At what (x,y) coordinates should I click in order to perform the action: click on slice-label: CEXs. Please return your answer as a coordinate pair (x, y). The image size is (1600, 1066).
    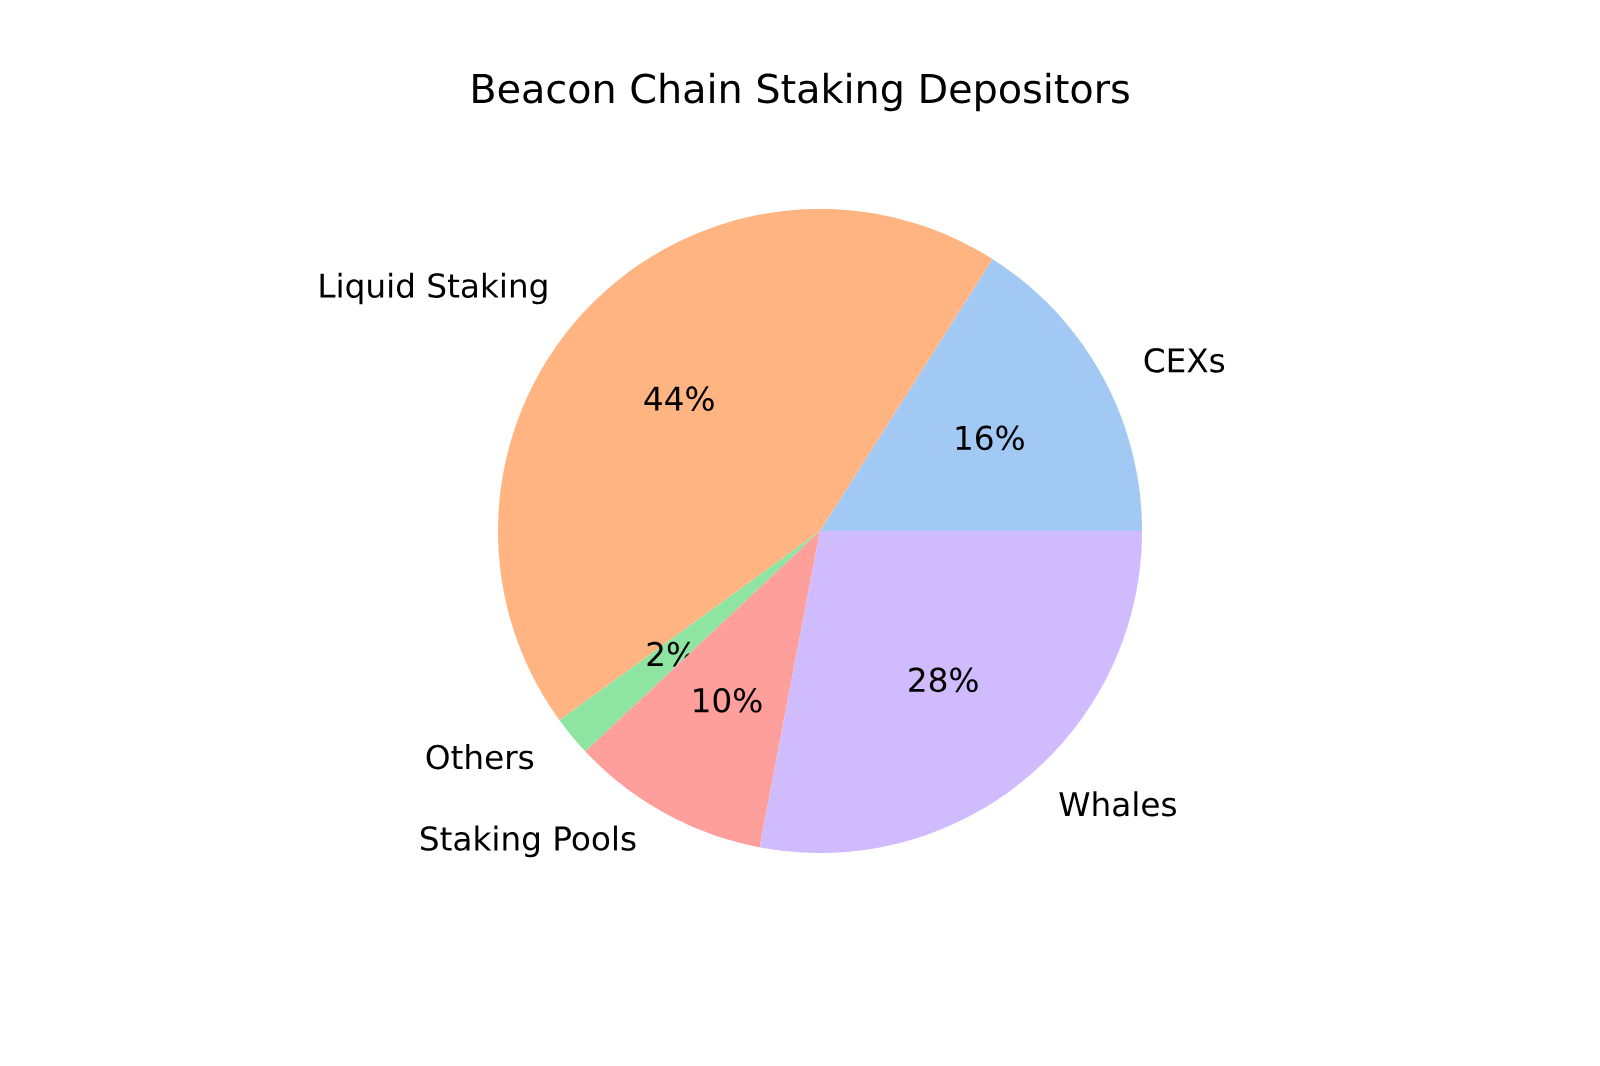
    Looking at the image, I should click on (1184, 360).